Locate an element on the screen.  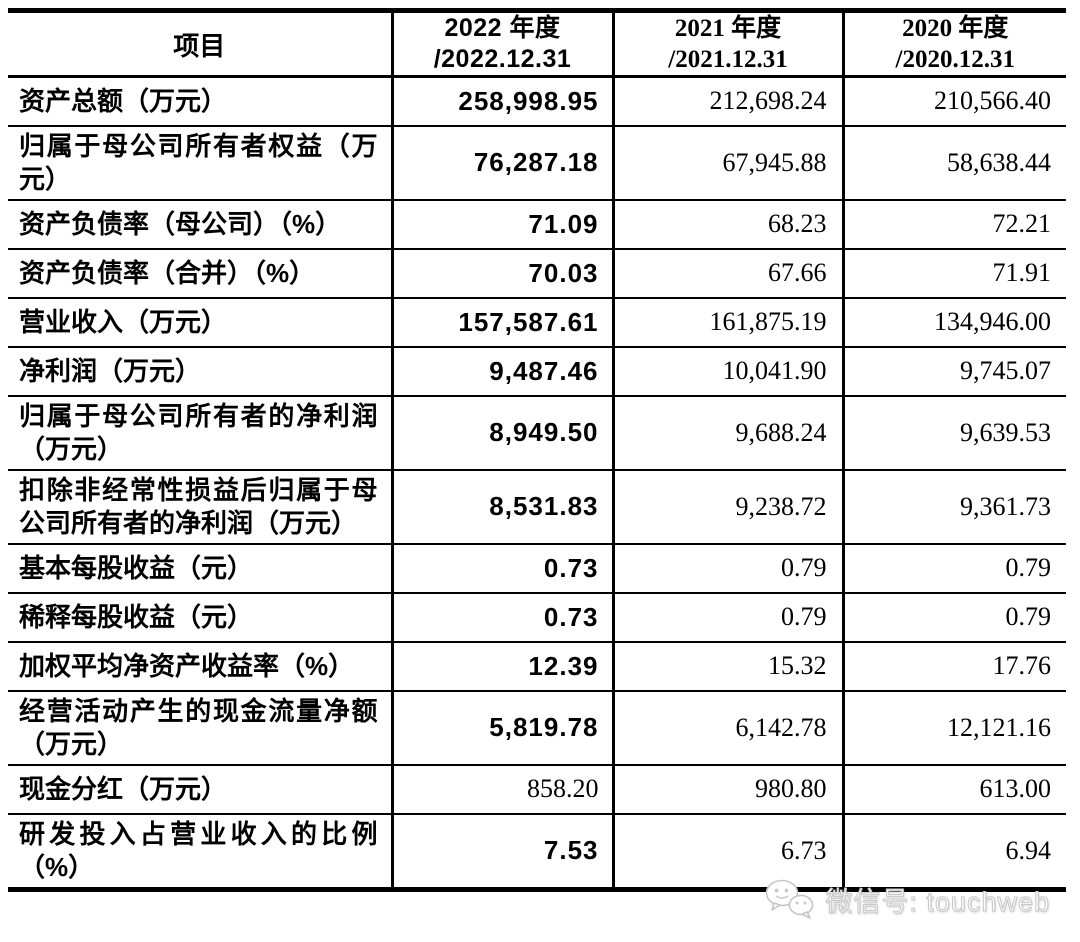
table-row: 现金分红（万元） 858.20 980.80 613.00 is located at coordinates (537, 788).